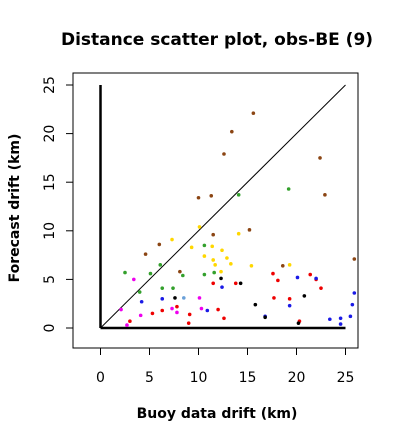 This screenshot has width=400, height=445. I want to click on y-tick-label: 10, so click(50, 231).